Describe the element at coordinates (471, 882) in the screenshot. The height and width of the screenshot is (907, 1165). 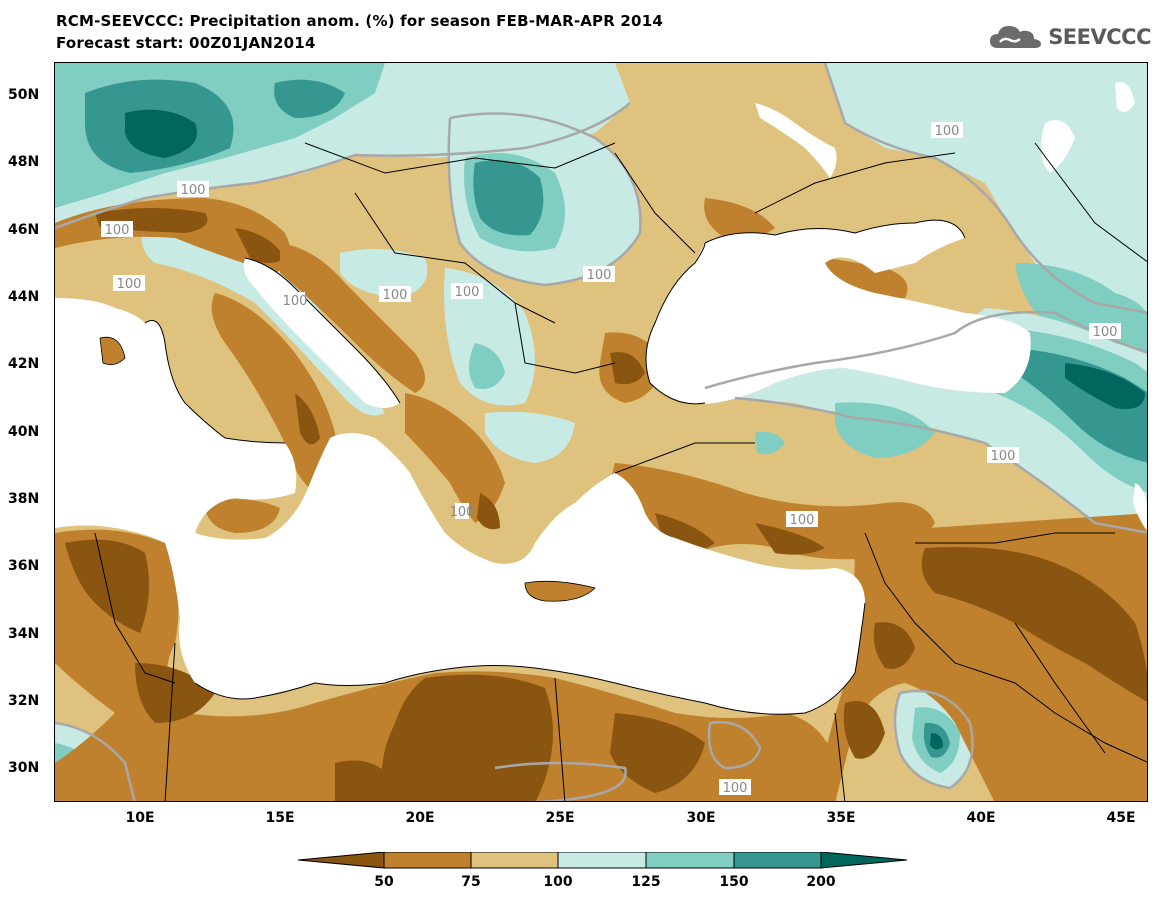
I see `colorbar-label: 75` at that location.